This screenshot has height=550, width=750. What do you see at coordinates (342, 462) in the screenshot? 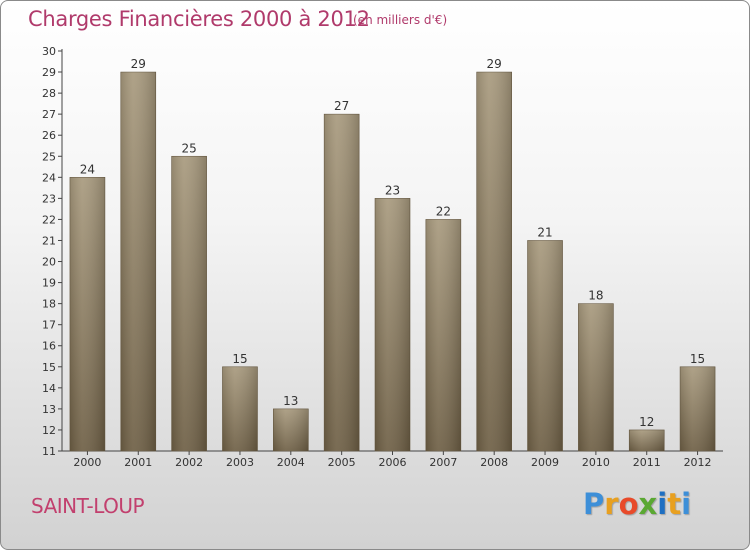
I see `x-tick-label: 2005` at bounding box center [342, 462].